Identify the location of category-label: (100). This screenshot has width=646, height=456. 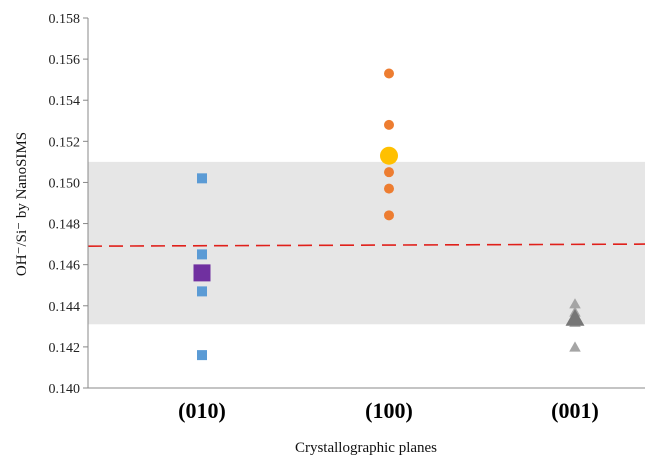
(389, 410).